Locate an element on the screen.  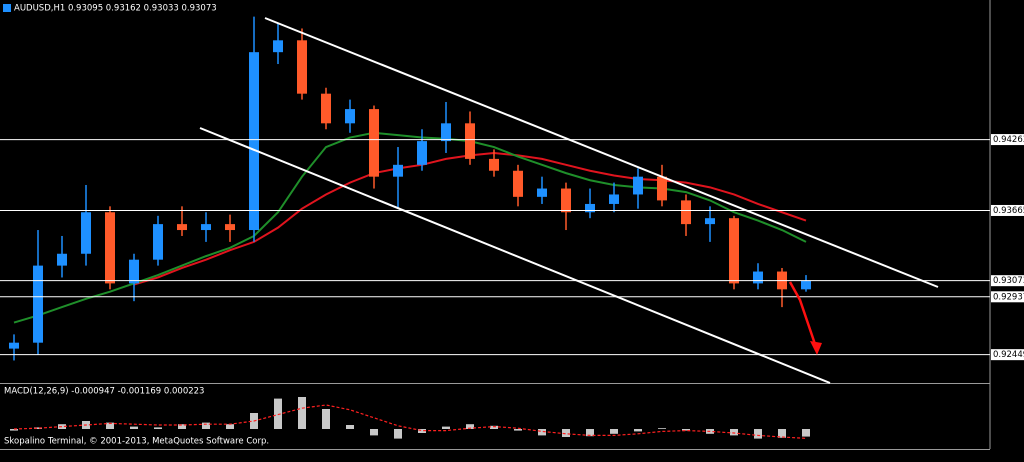
level-label: 0.93665 is located at coordinates (1008, 211).